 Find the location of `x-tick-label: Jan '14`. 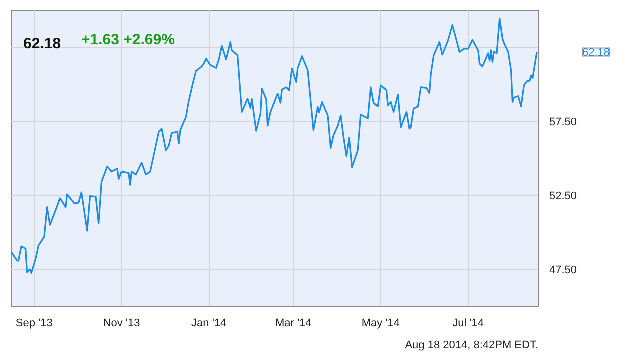

x-tick-label: Jan '14 is located at coordinates (209, 324).